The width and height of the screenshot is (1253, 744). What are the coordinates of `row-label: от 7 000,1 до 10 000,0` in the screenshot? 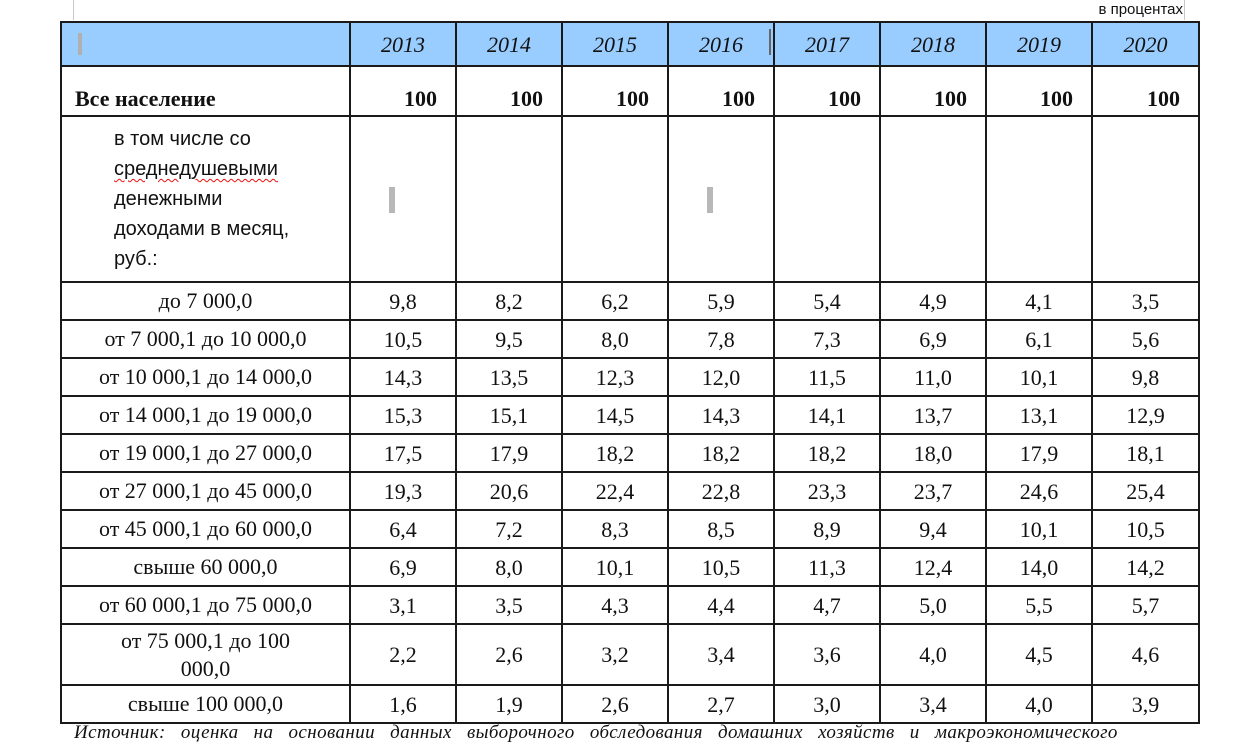 It's located at (205, 339).